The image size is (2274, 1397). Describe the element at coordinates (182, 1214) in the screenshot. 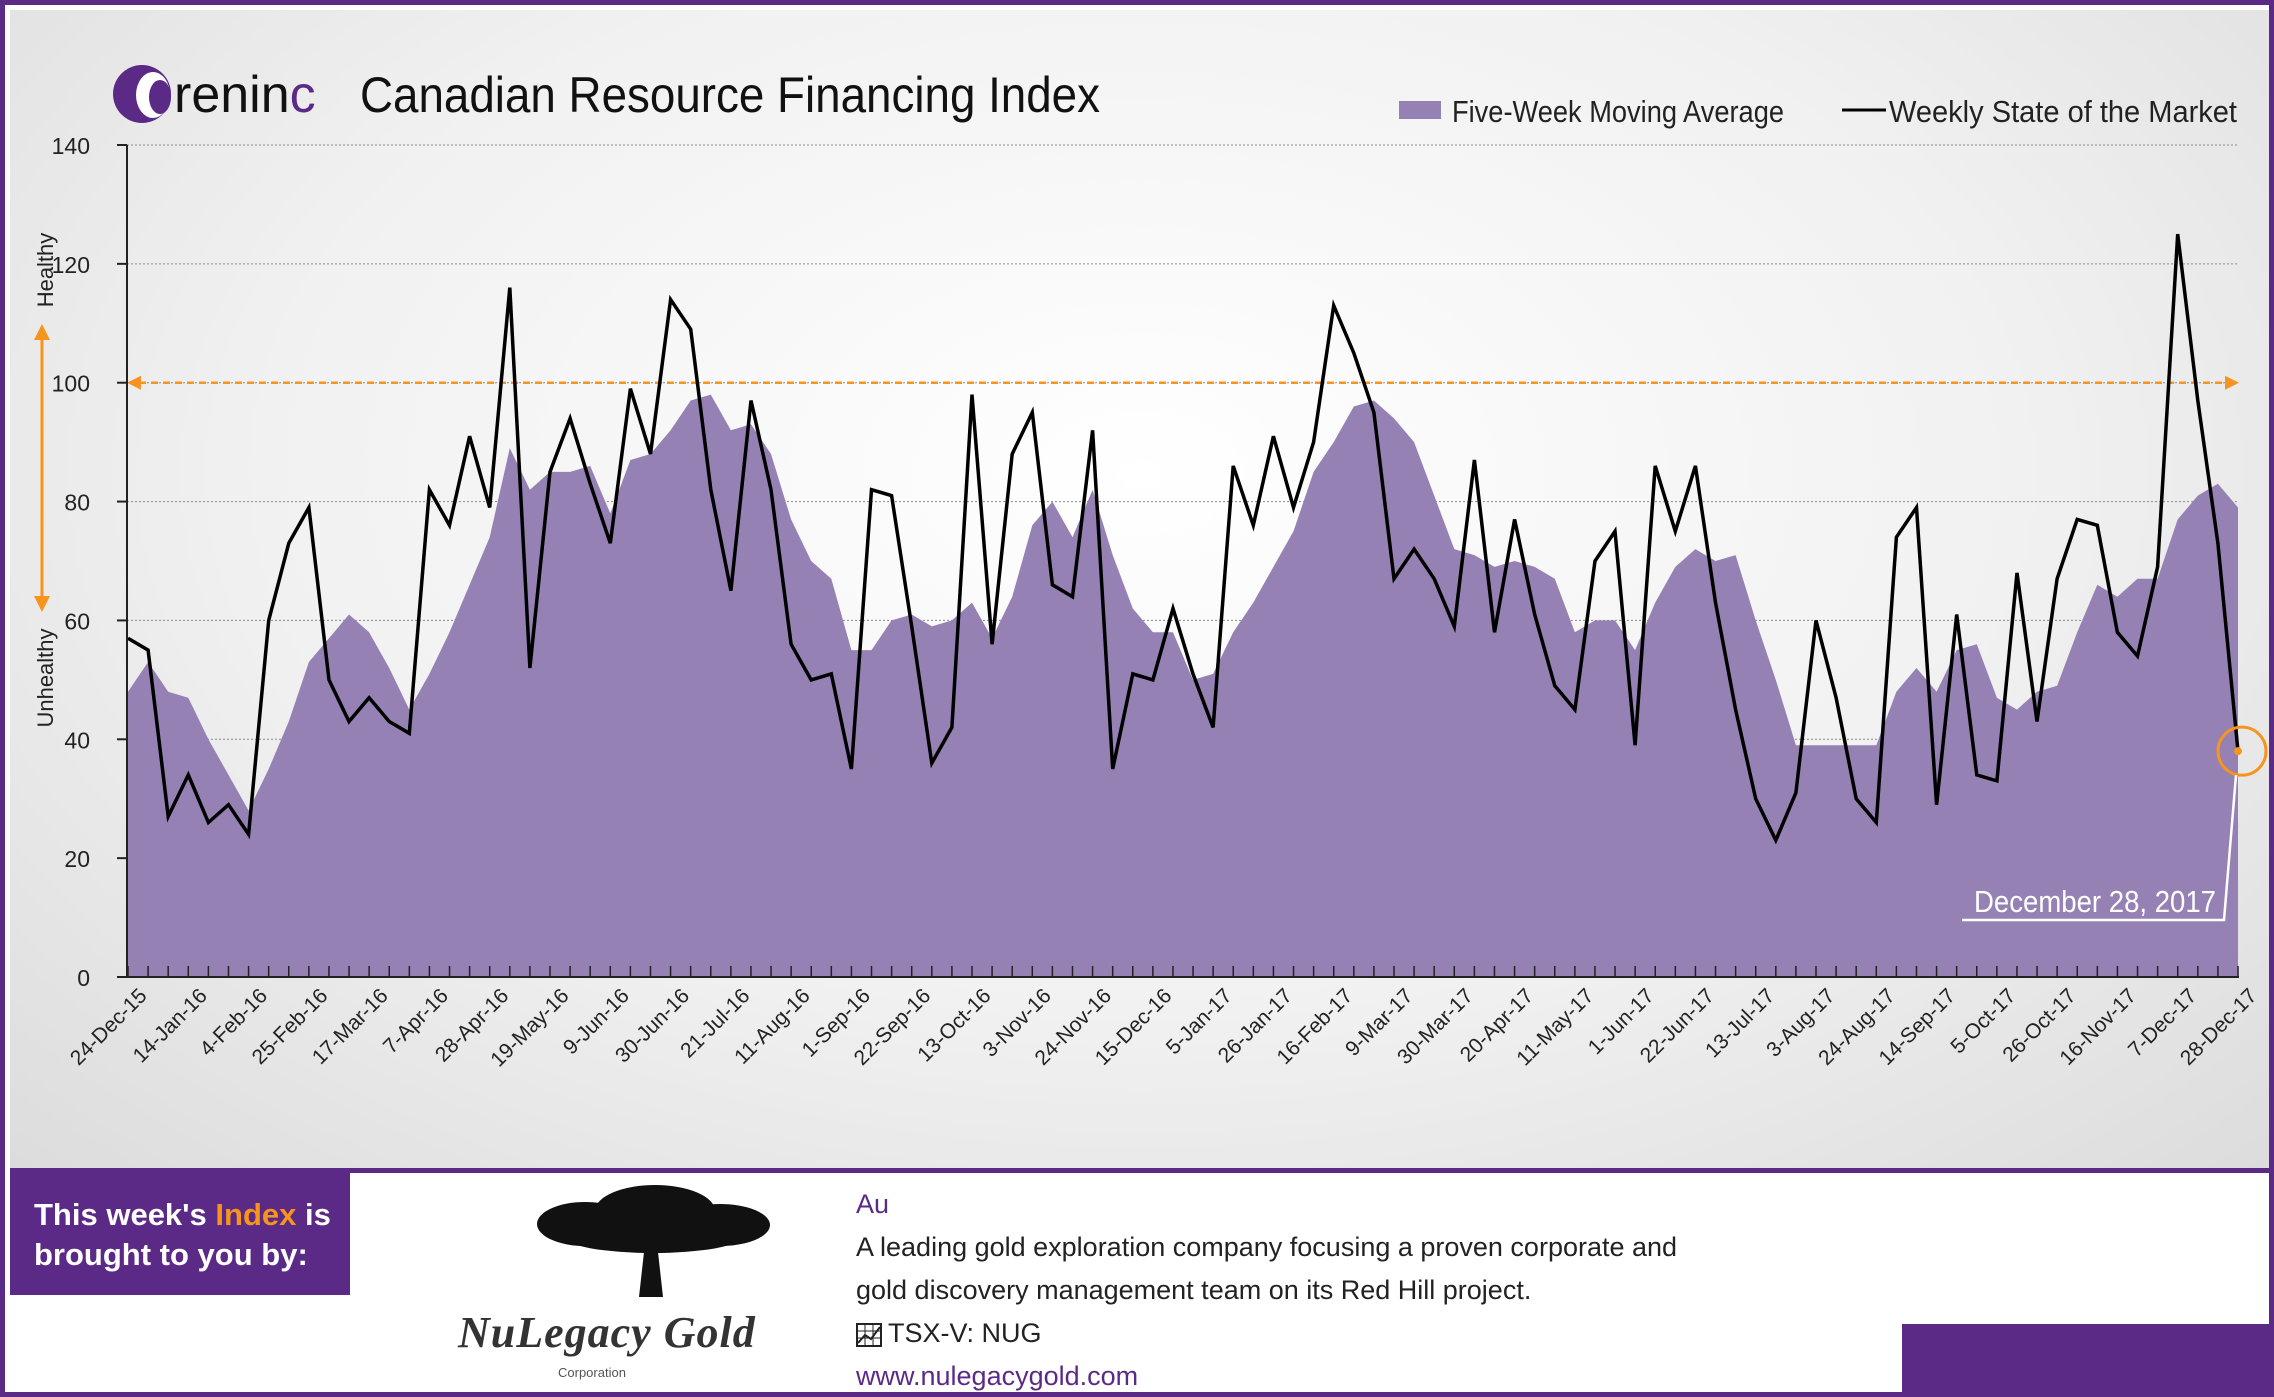

I see `sponsor-intro-line1: This week's Index is` at that location.